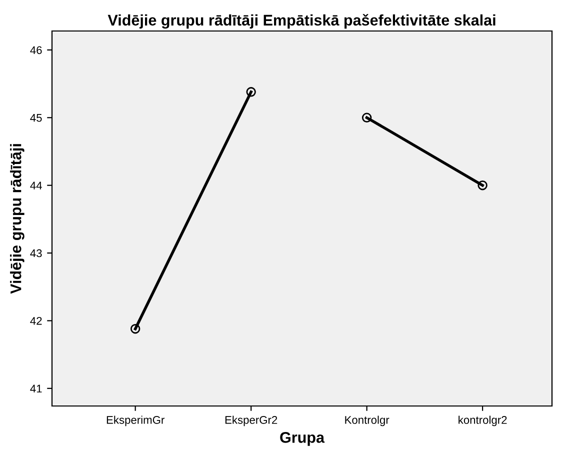 This screenshot has height=450, width=563. I want to click on x-tick-label: Kontrolgr, so click(367, 421).